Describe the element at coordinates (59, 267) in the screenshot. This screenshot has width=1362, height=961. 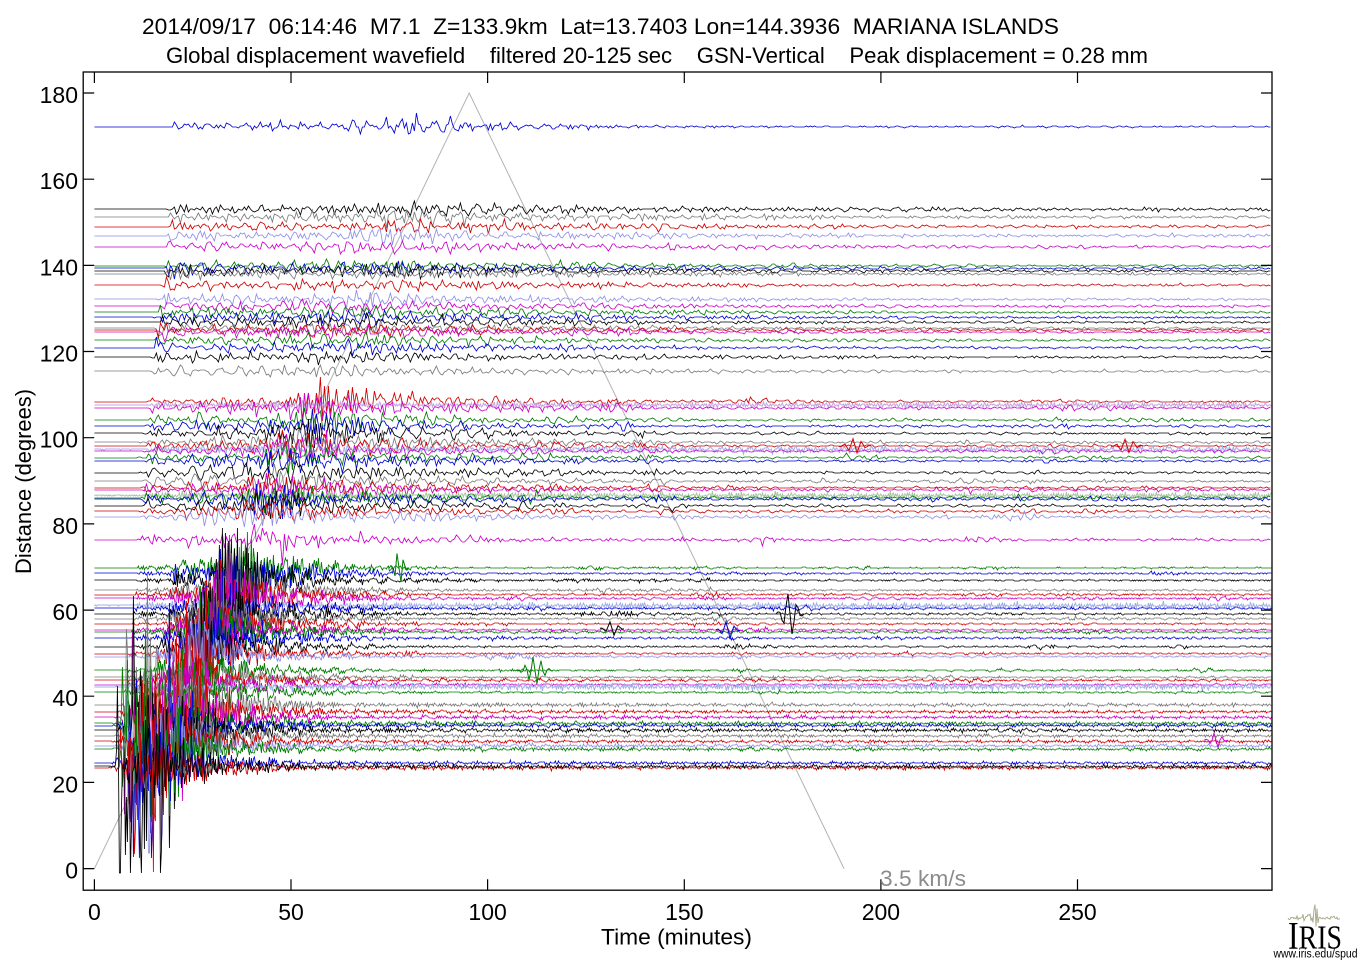
I see `svg-text: 140` at that location.